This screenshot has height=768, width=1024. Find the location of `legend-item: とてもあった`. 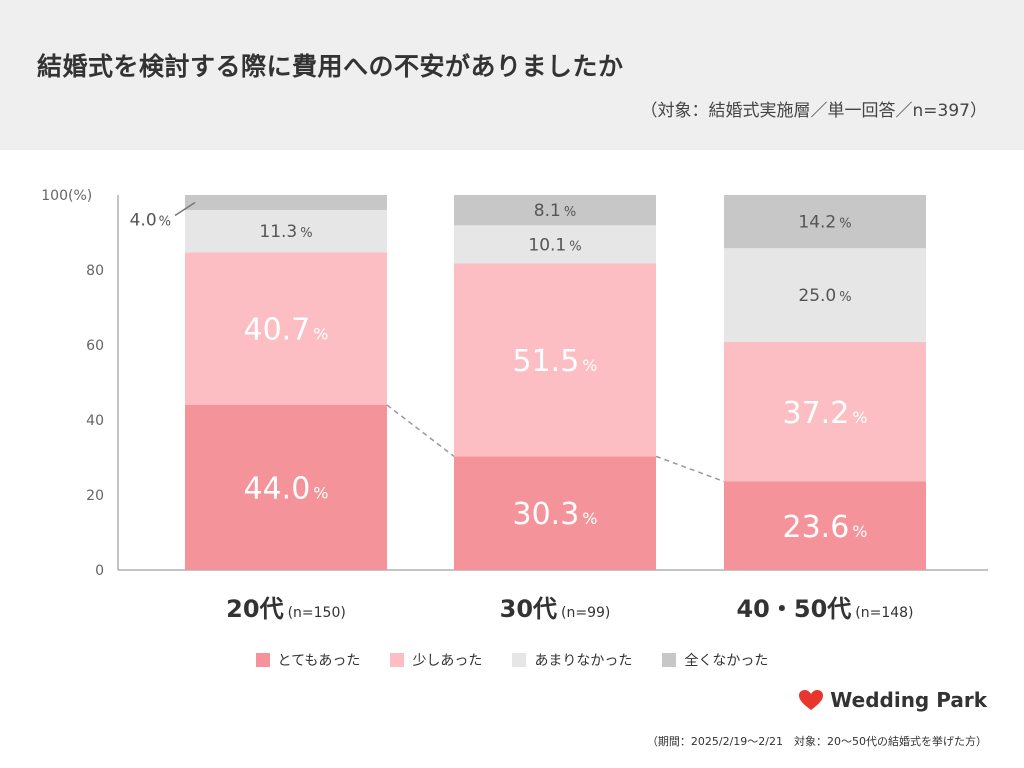

legend-item: とてもあった is located at coordinates (308, 660).